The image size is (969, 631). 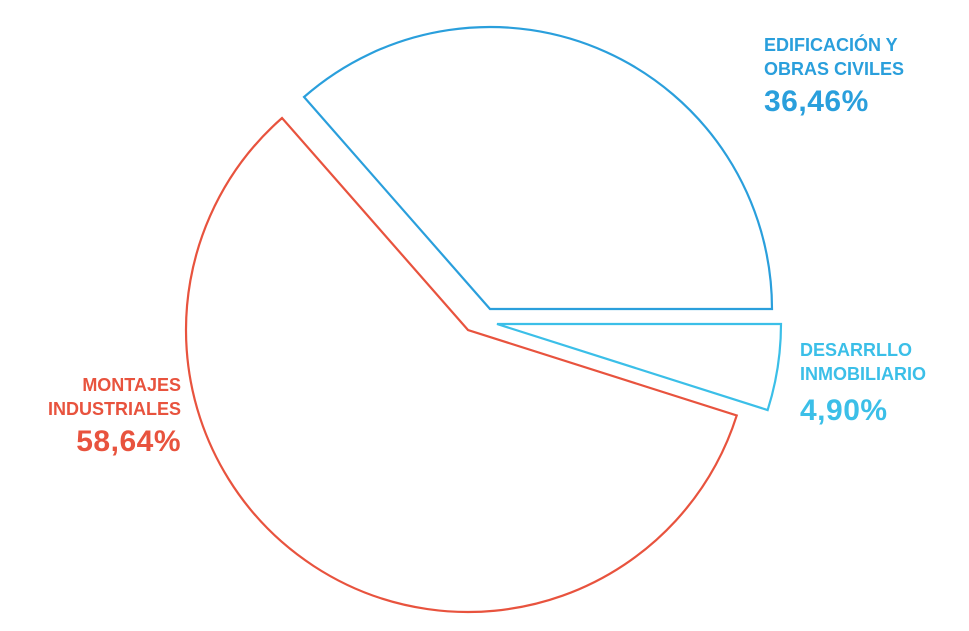 What do you see at coordinates (131, 385) in the screenshot?
I see `label-montajes-line1: MONTAJES` at bounding box center [131, 385].